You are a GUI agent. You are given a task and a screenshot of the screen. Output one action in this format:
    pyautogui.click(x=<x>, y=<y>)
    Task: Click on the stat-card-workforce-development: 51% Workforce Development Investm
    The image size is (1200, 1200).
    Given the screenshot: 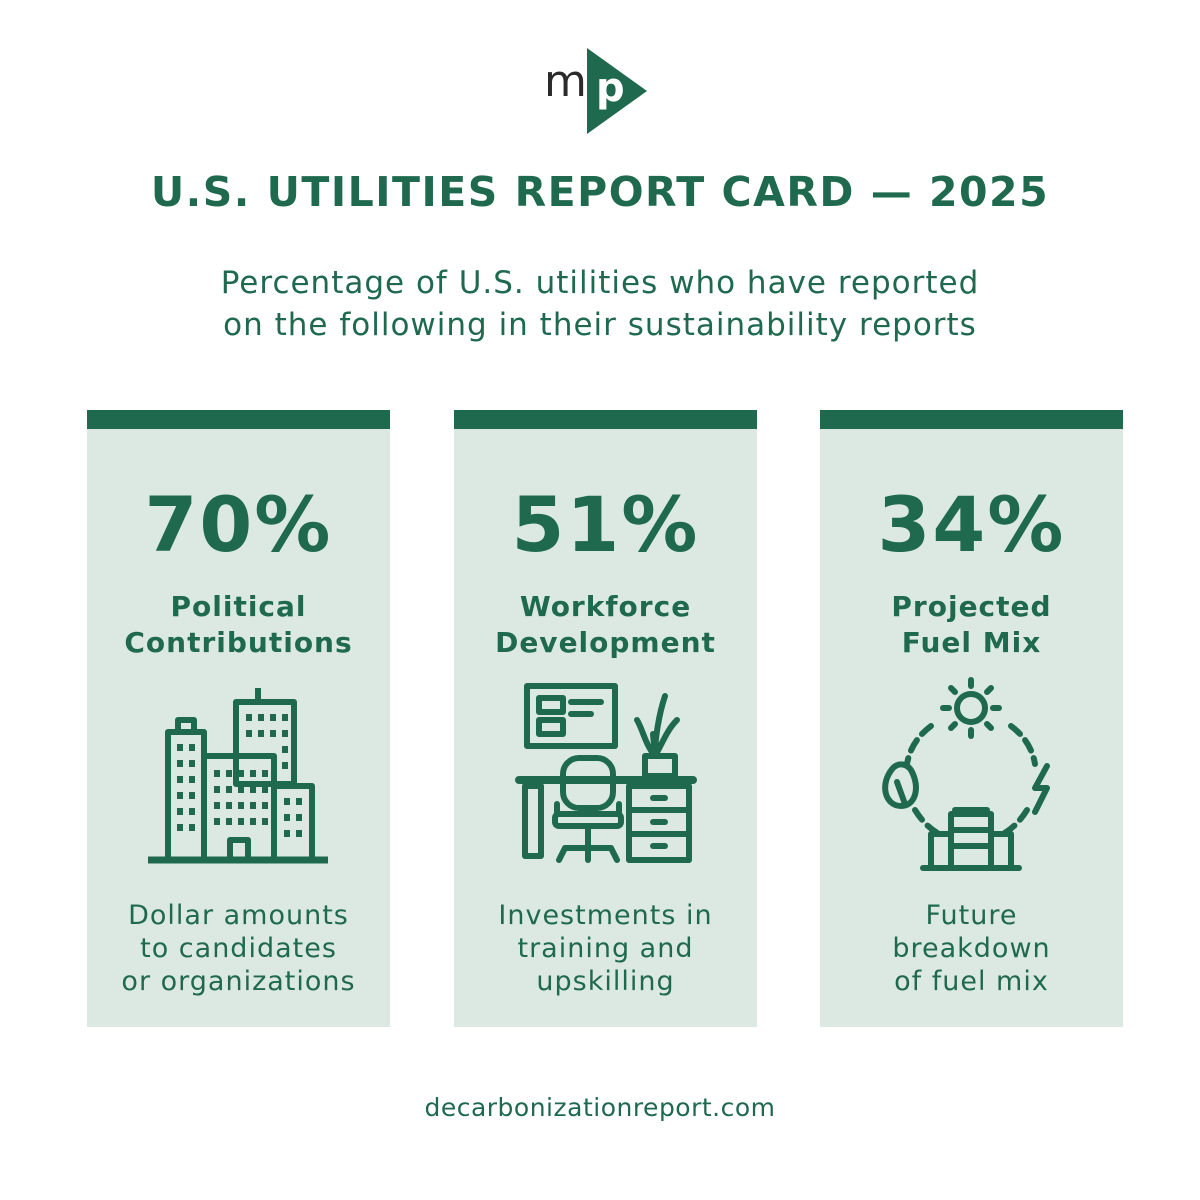 What is the action you would take?
    pyautogui.click(x=605, y=718)
    